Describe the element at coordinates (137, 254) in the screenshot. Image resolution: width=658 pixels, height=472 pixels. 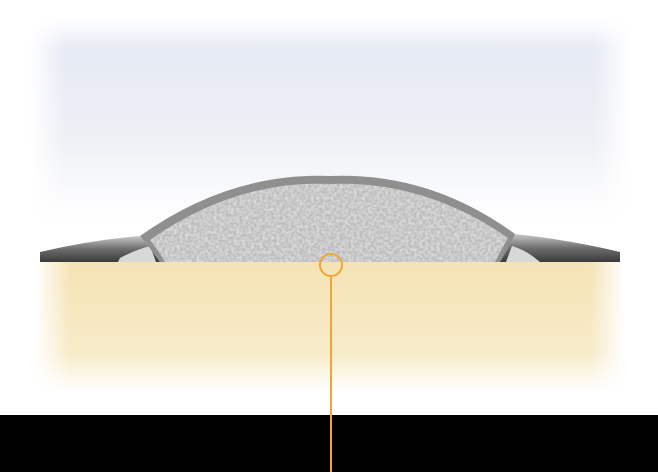
I see `left-flange-highlight` at that location.